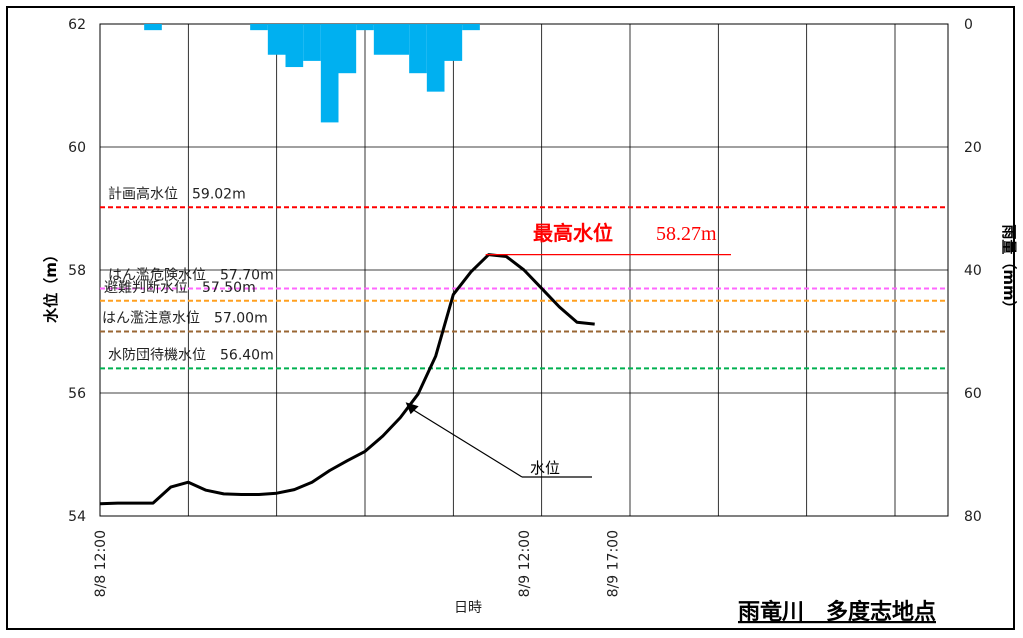 The image size is (1023, 638). What do you see at coordinates (219, 194) in the screenshot?
I see `reference-level-value: 59.02m` at bounding box center [219, 194].